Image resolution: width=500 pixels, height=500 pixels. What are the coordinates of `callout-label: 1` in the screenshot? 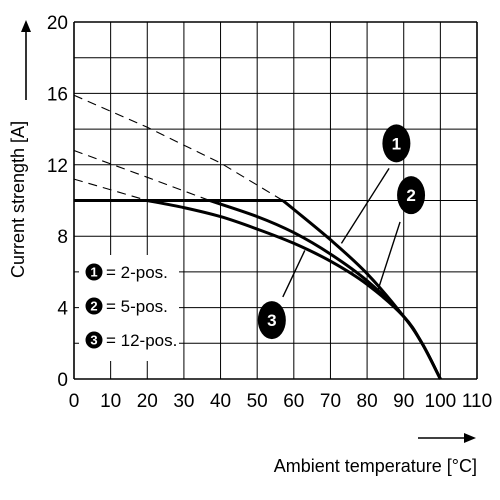 It's located at (396, 143).